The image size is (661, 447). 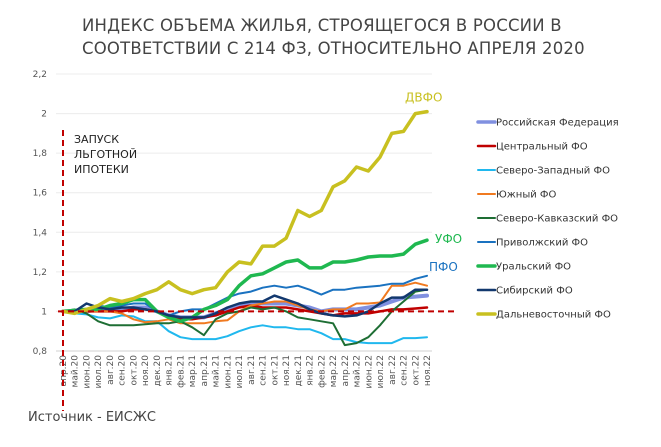 What do you see at coordinates (381, 372) in the screenshot?
I see `x-tick-label: июл.22` at bounding box center [381, 372].